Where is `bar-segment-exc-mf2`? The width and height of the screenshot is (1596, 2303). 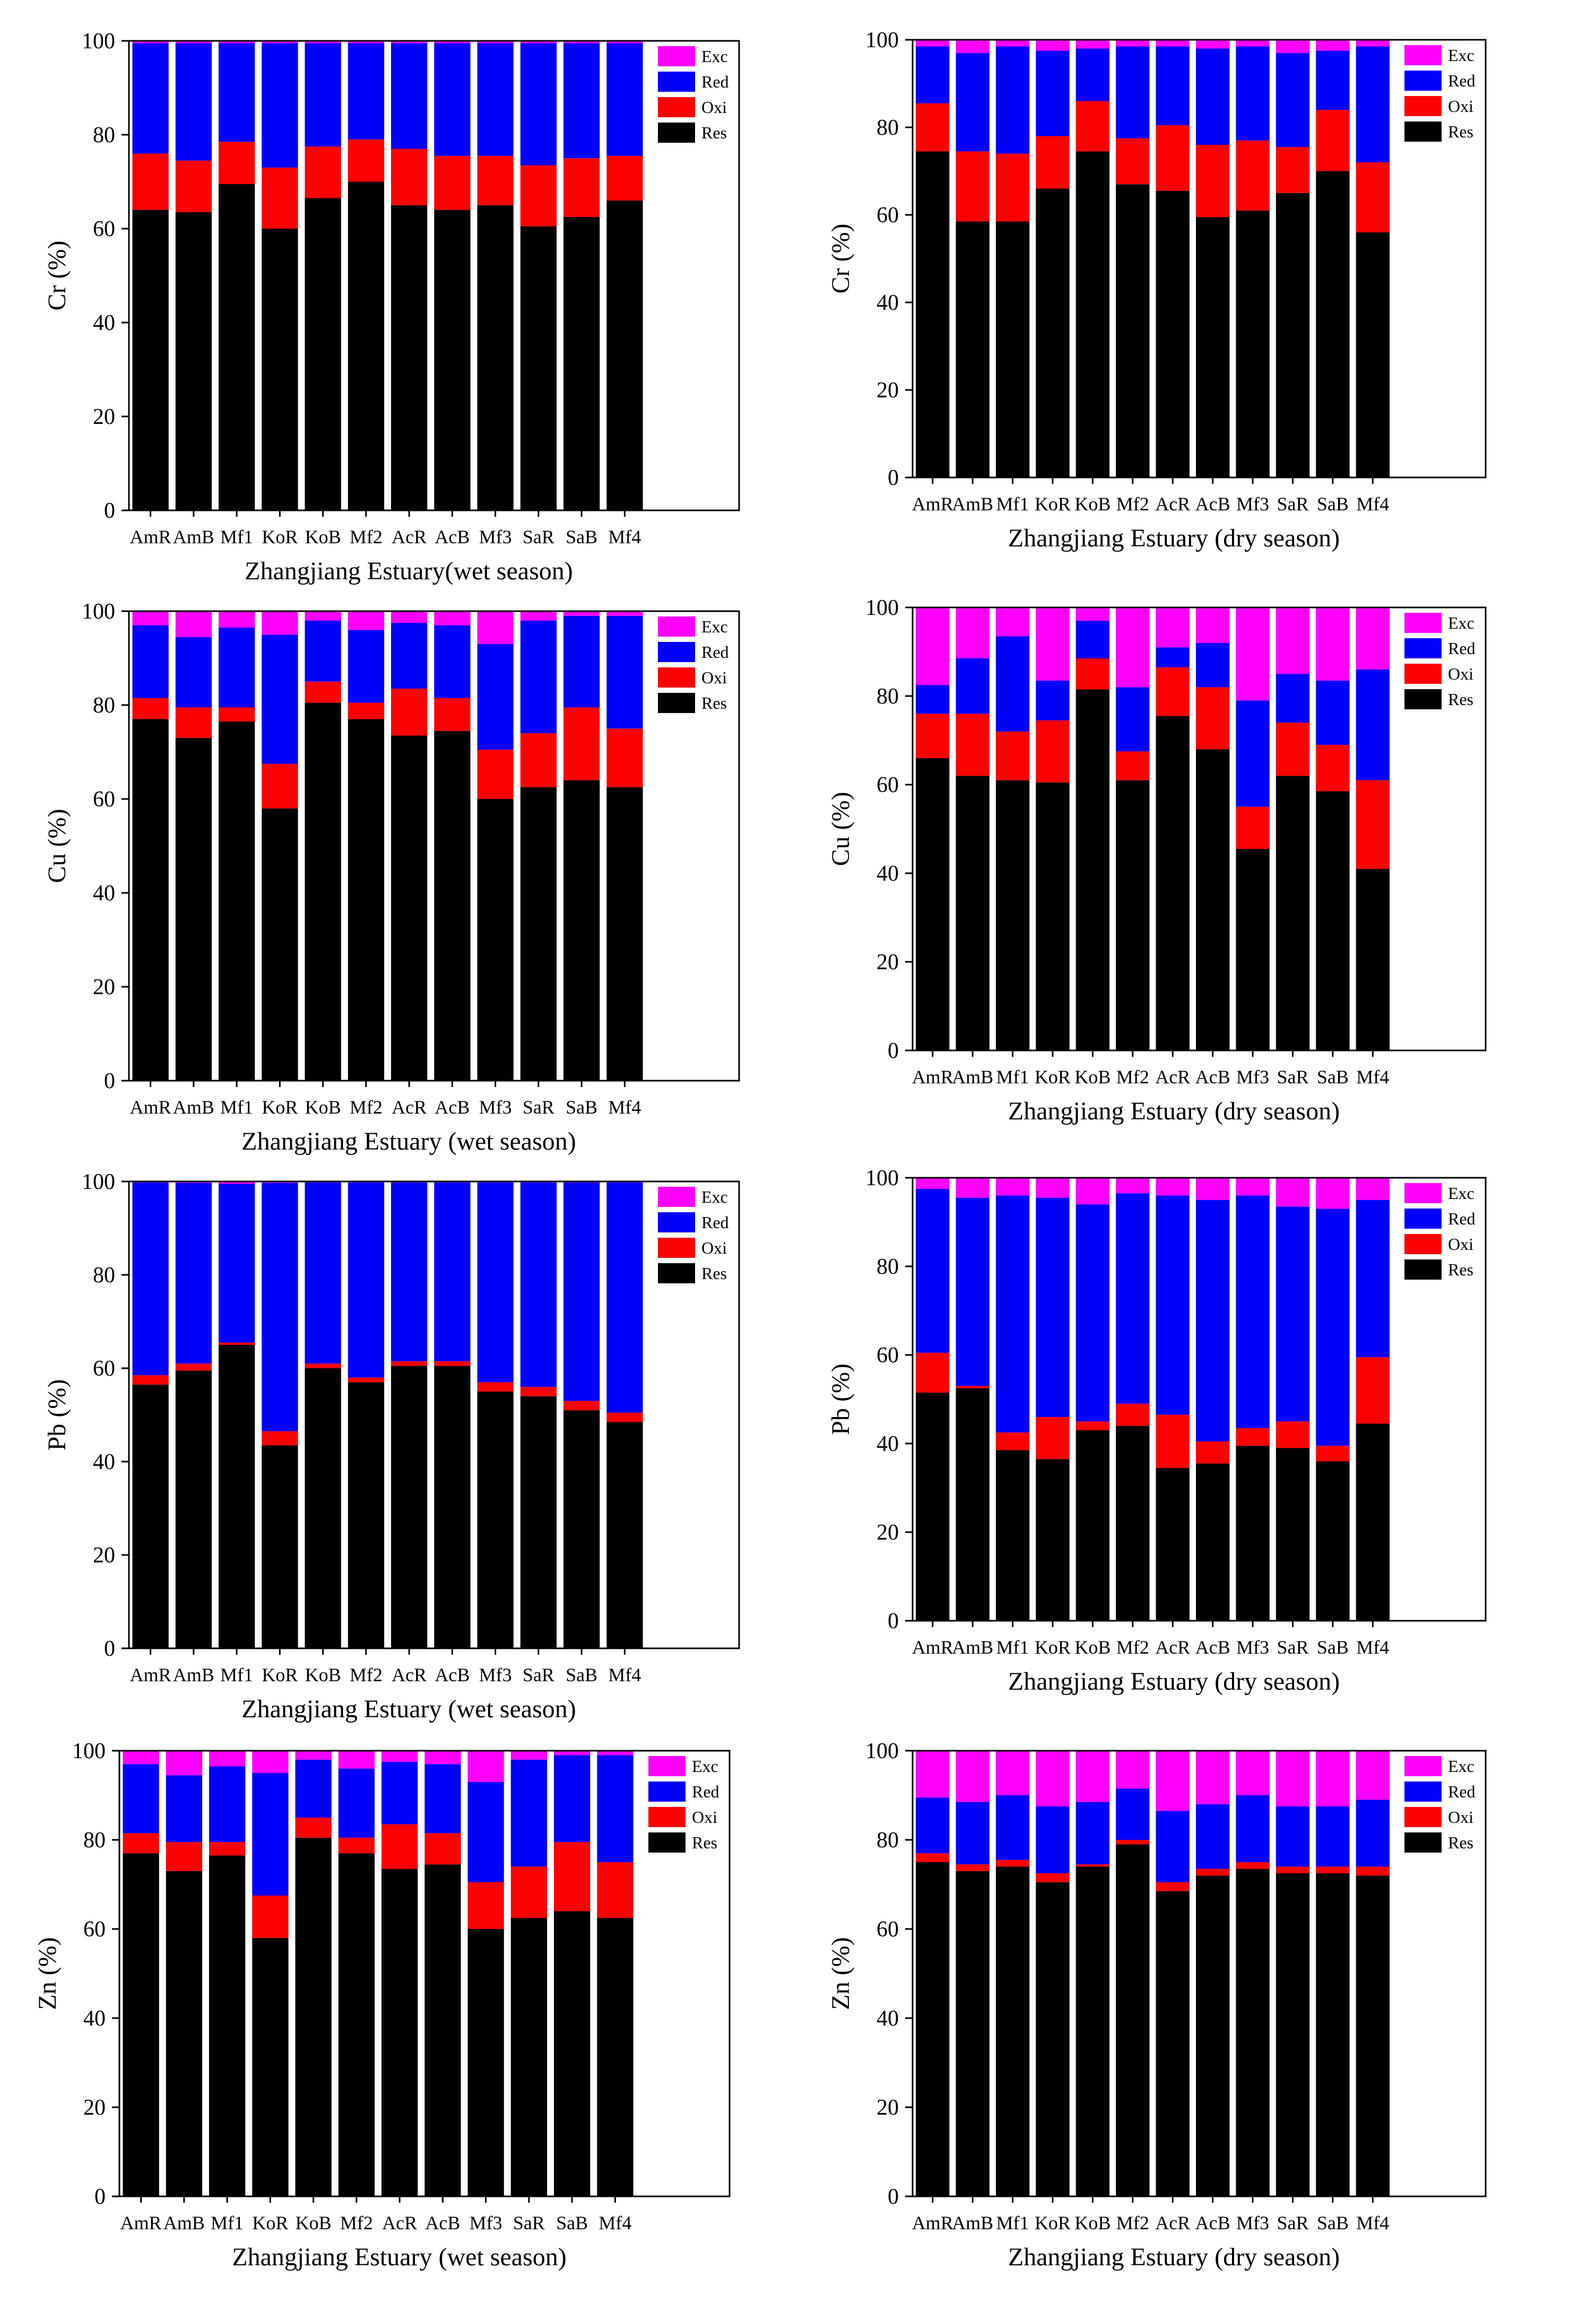
bar-segment-exc-mf2 is located at coordinates (1133, 1186).